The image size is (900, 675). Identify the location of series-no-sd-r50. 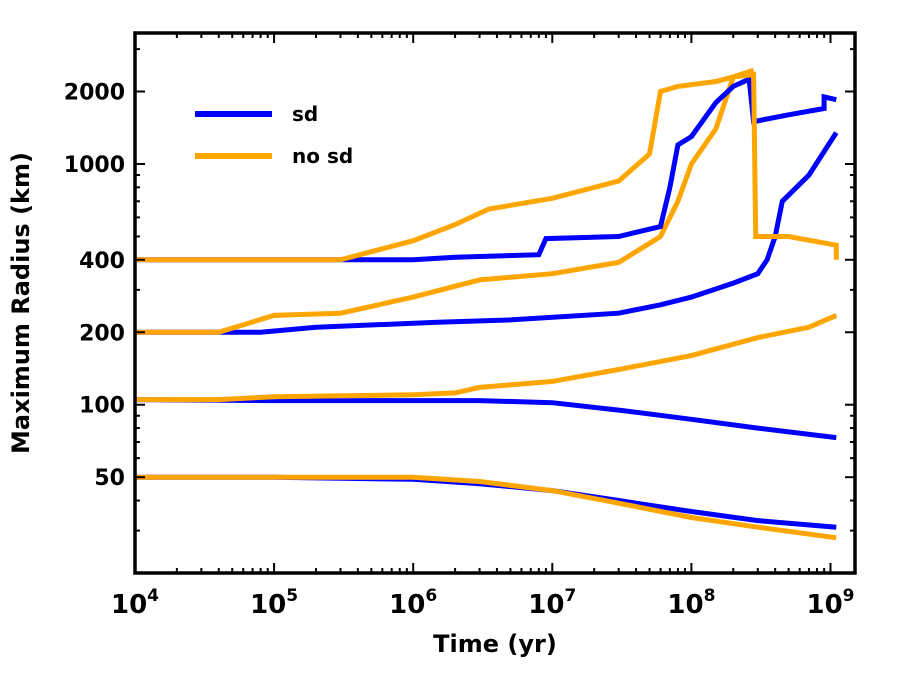
(486, 507).